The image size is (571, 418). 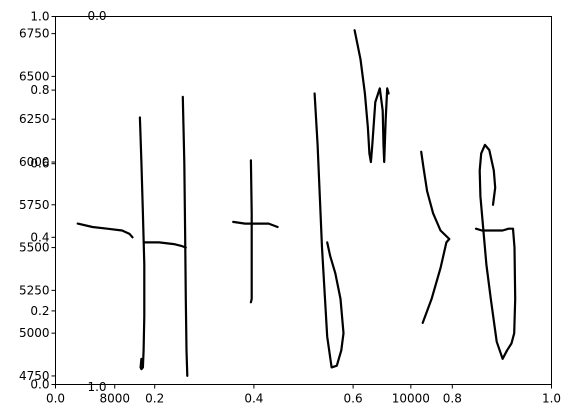 What do you see at coordinates (39, 311) in the screenshot?
I see `overlay-y-tick-label: 0.2` at bounding box center [39, 311].